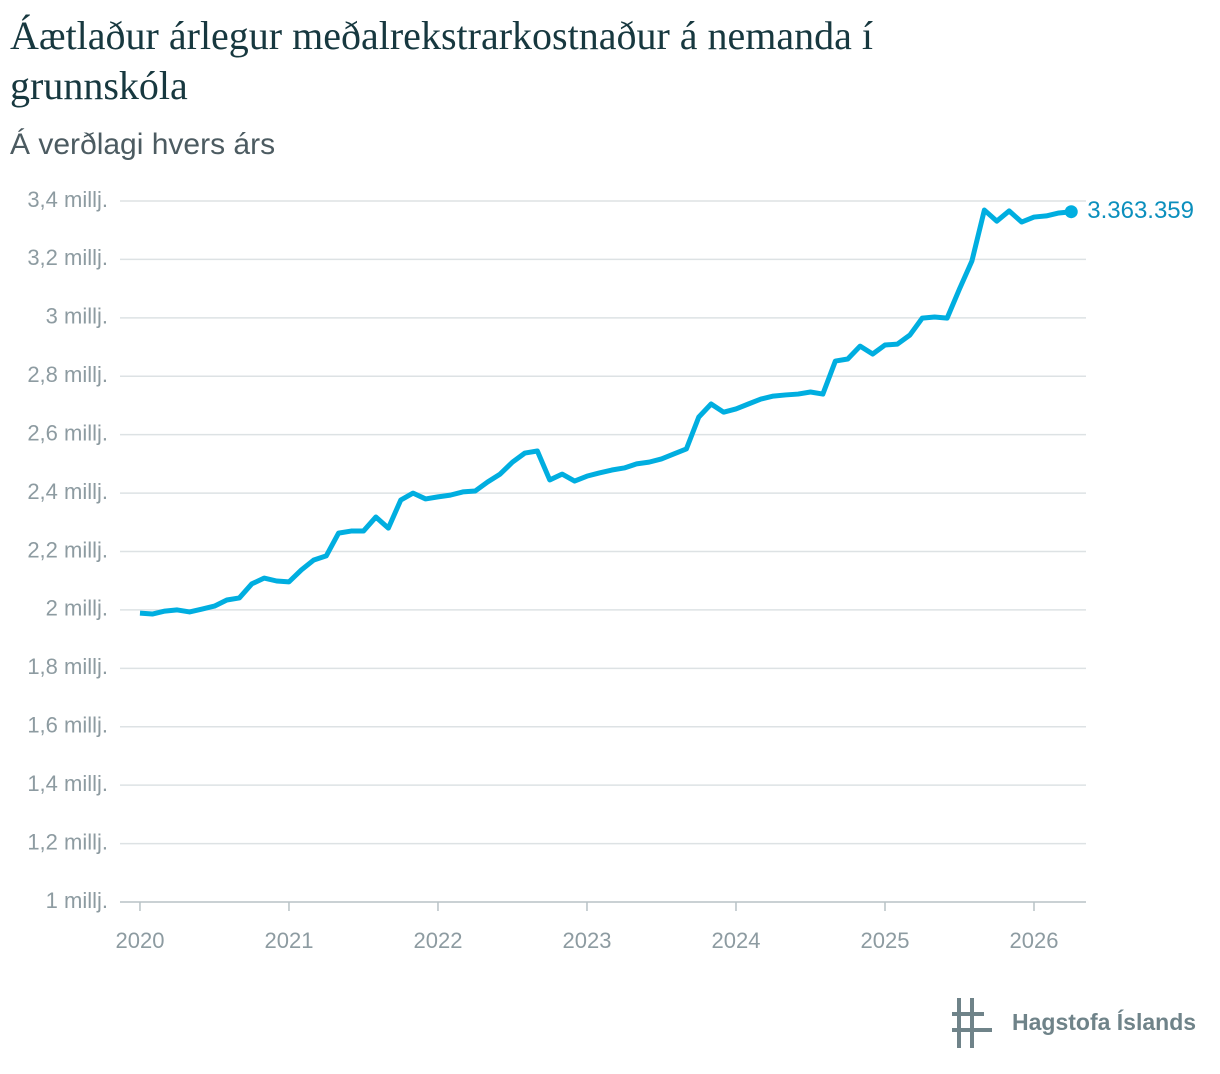 This screenshot has height=1074, width=1220. Describe the element at coordinates (67, 199) in the screenshot. I see `y-tick-label: 3,4 millj.` at that location.